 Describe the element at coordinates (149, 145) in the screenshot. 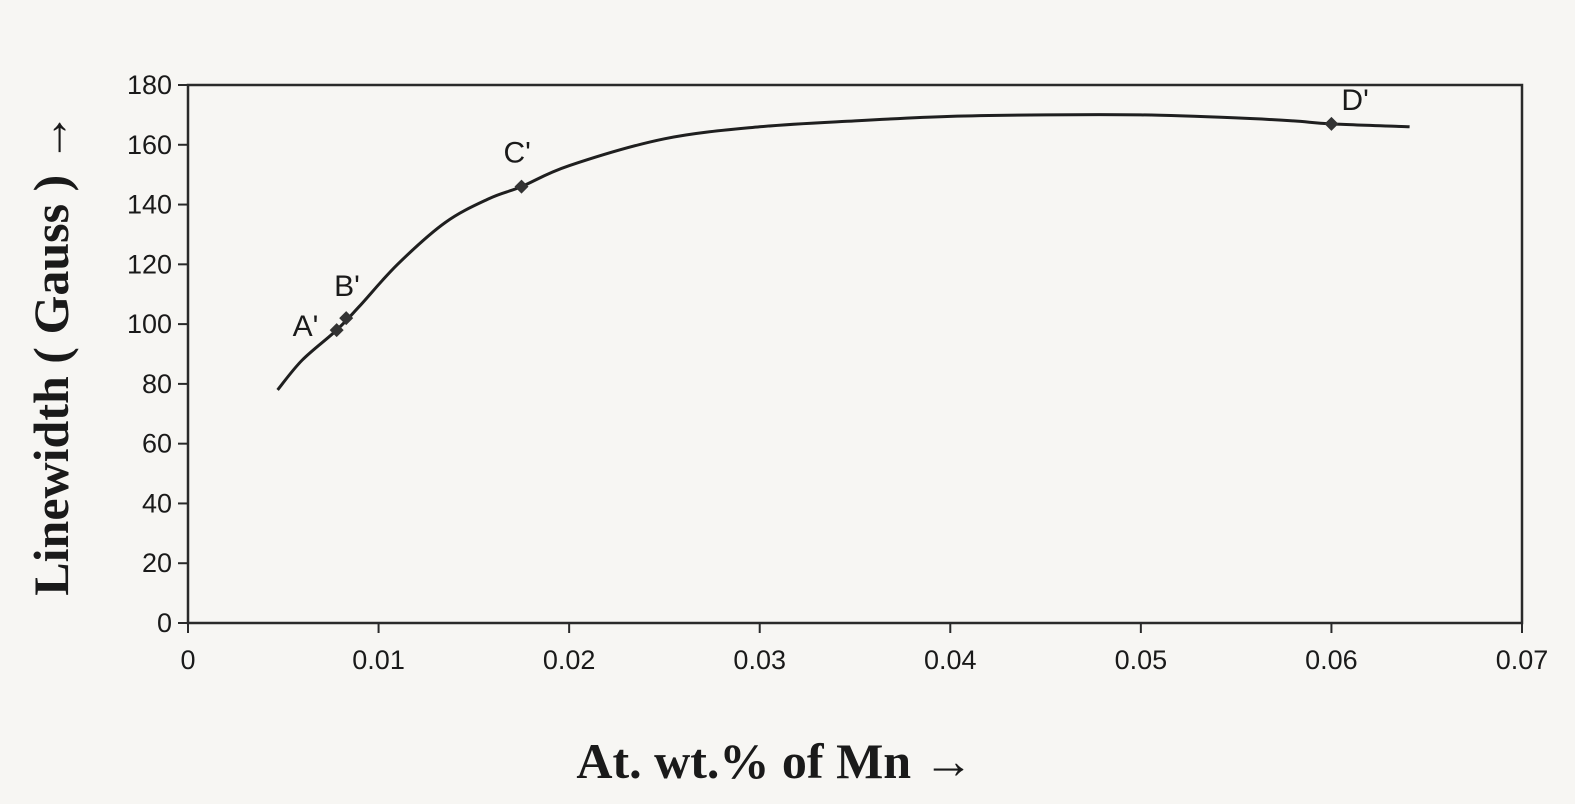

I see `y-tick-label: 160` at that location.